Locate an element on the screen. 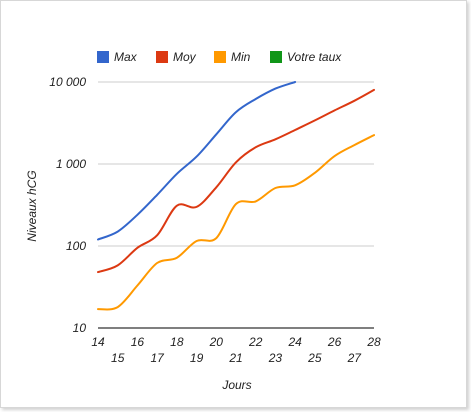 The width and height of the screenshot is (471, 412). y-tick-label: 1 000 is located at coordinates (71, 164).